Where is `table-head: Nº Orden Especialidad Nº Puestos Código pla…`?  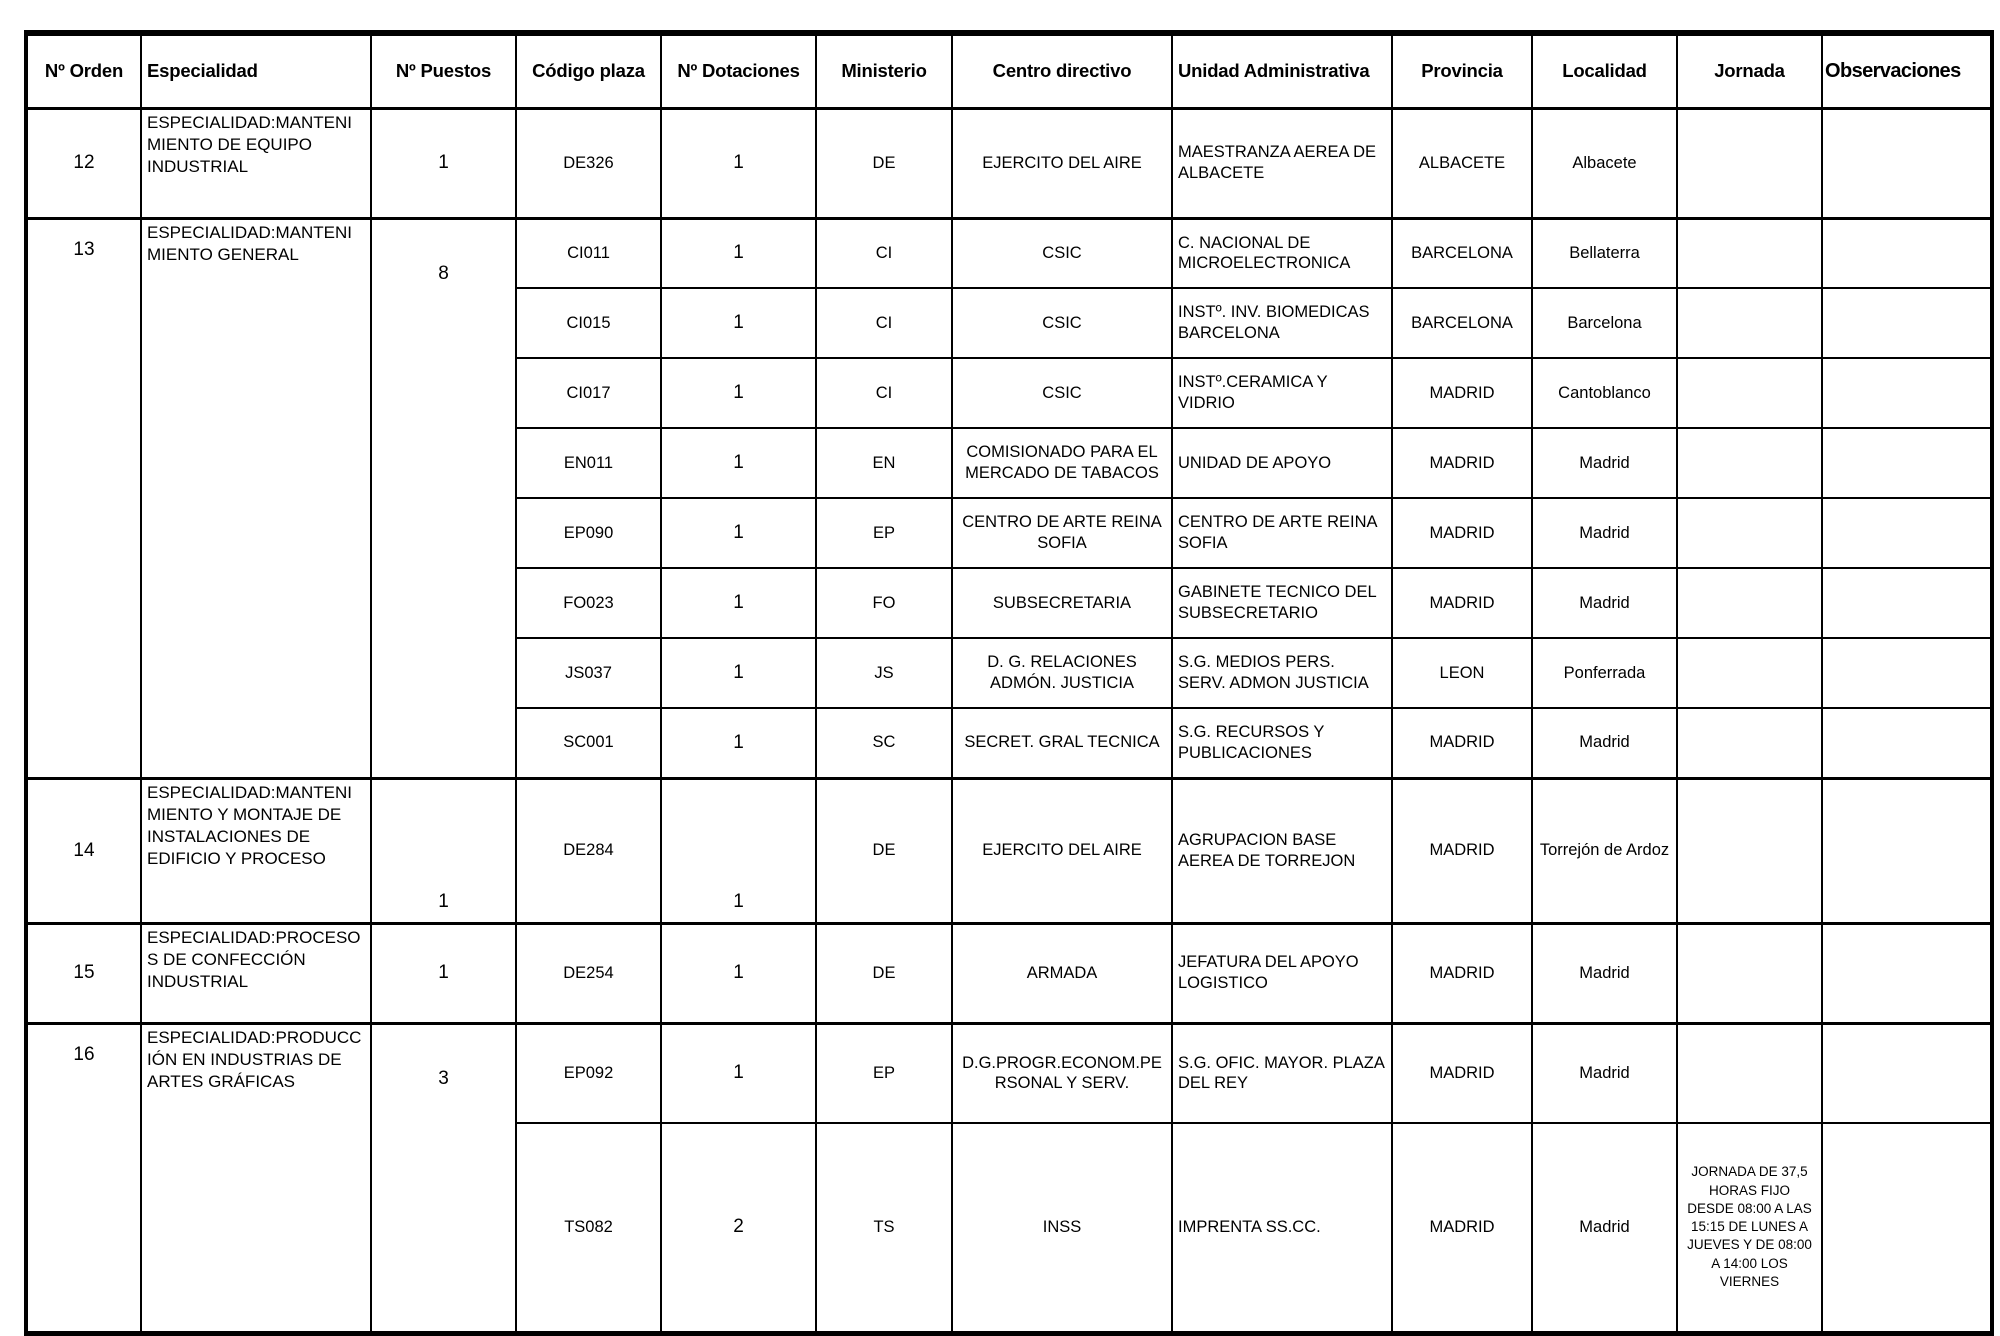 table-head: Nº Orden Especialidad Nº Puestos Código pla… is located at coordinates (1009, 71).